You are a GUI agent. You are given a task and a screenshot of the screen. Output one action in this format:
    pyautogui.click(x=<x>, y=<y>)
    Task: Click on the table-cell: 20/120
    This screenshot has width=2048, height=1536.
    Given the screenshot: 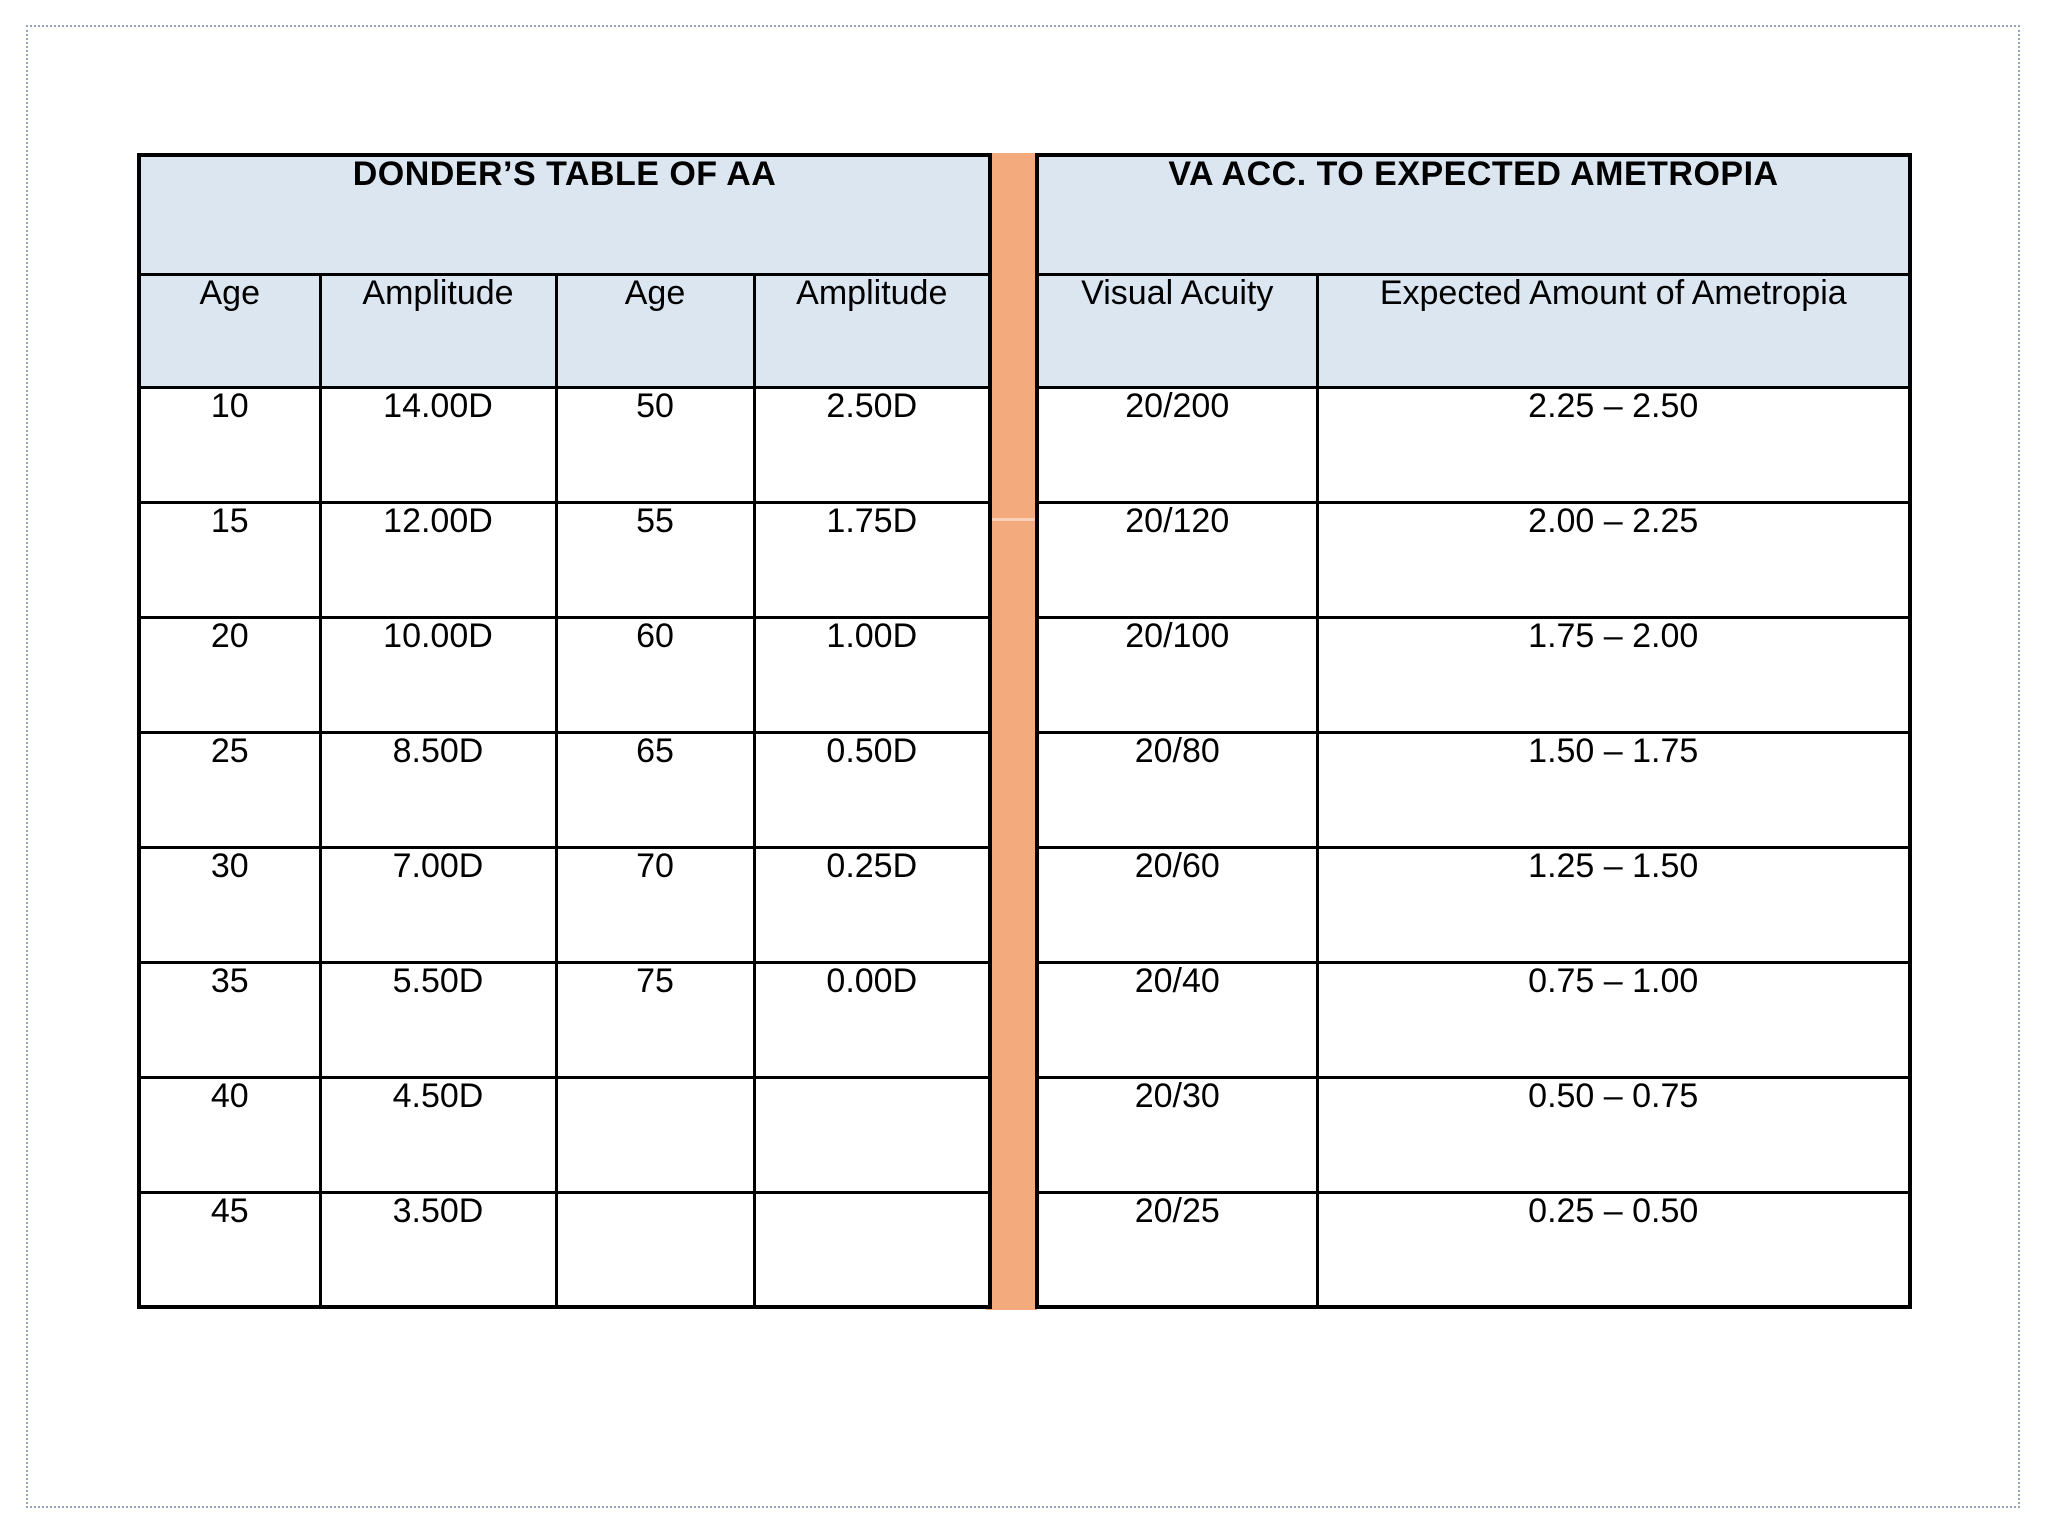 What is the action you would take?
    pyautogui.click(x=1177, y=559)
    